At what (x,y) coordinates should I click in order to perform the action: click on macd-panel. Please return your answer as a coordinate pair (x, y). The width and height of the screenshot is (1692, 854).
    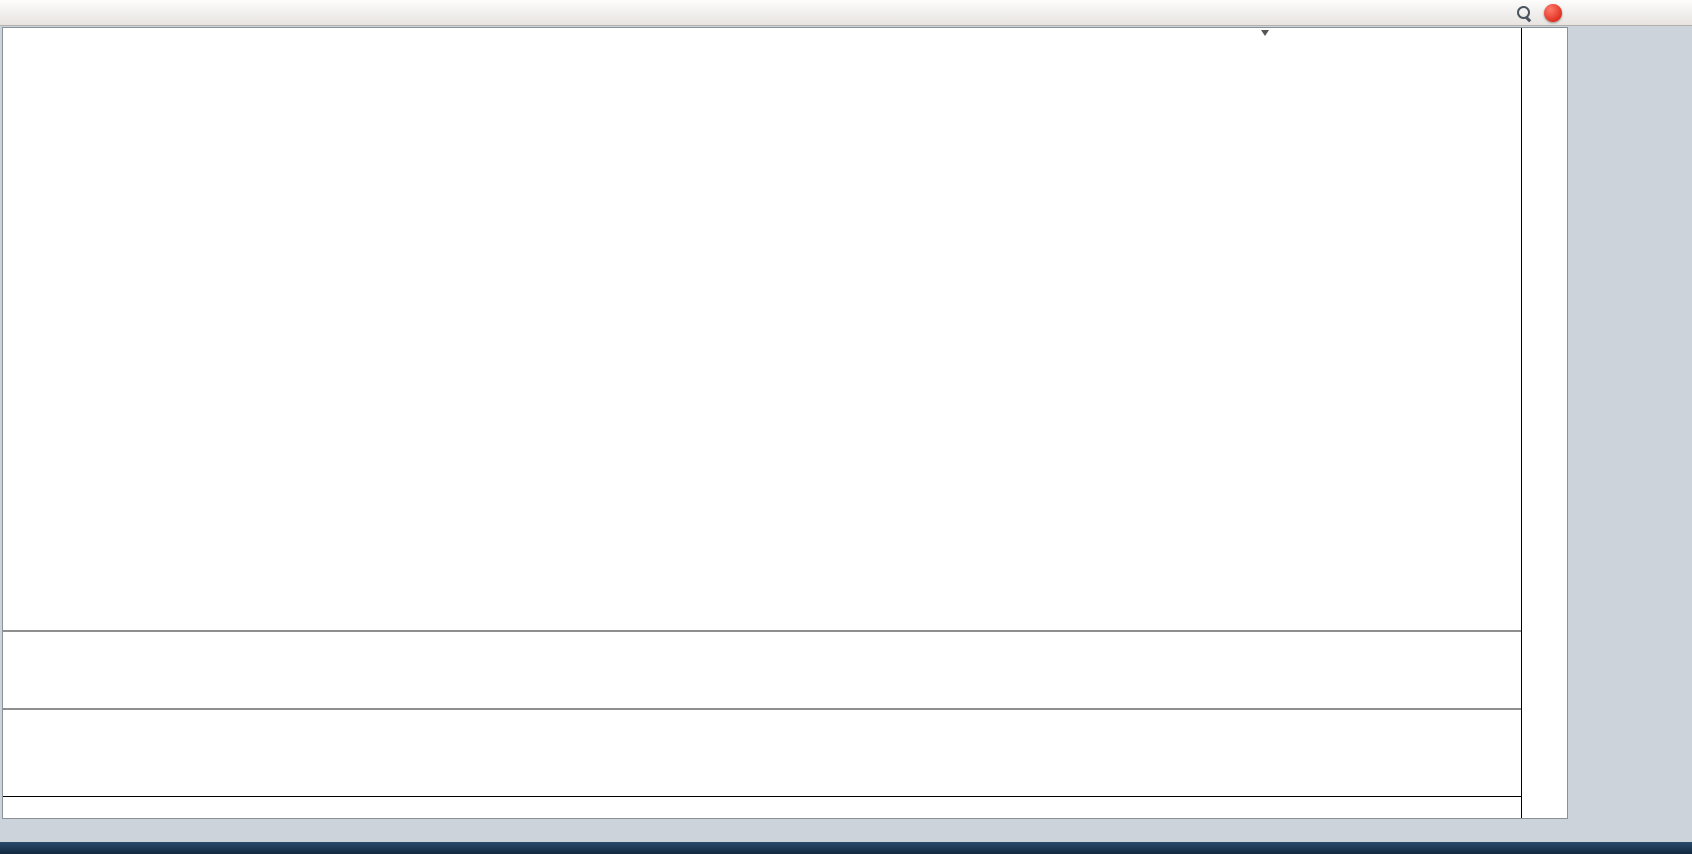
    Looking at the image, I should click on (762, 670).